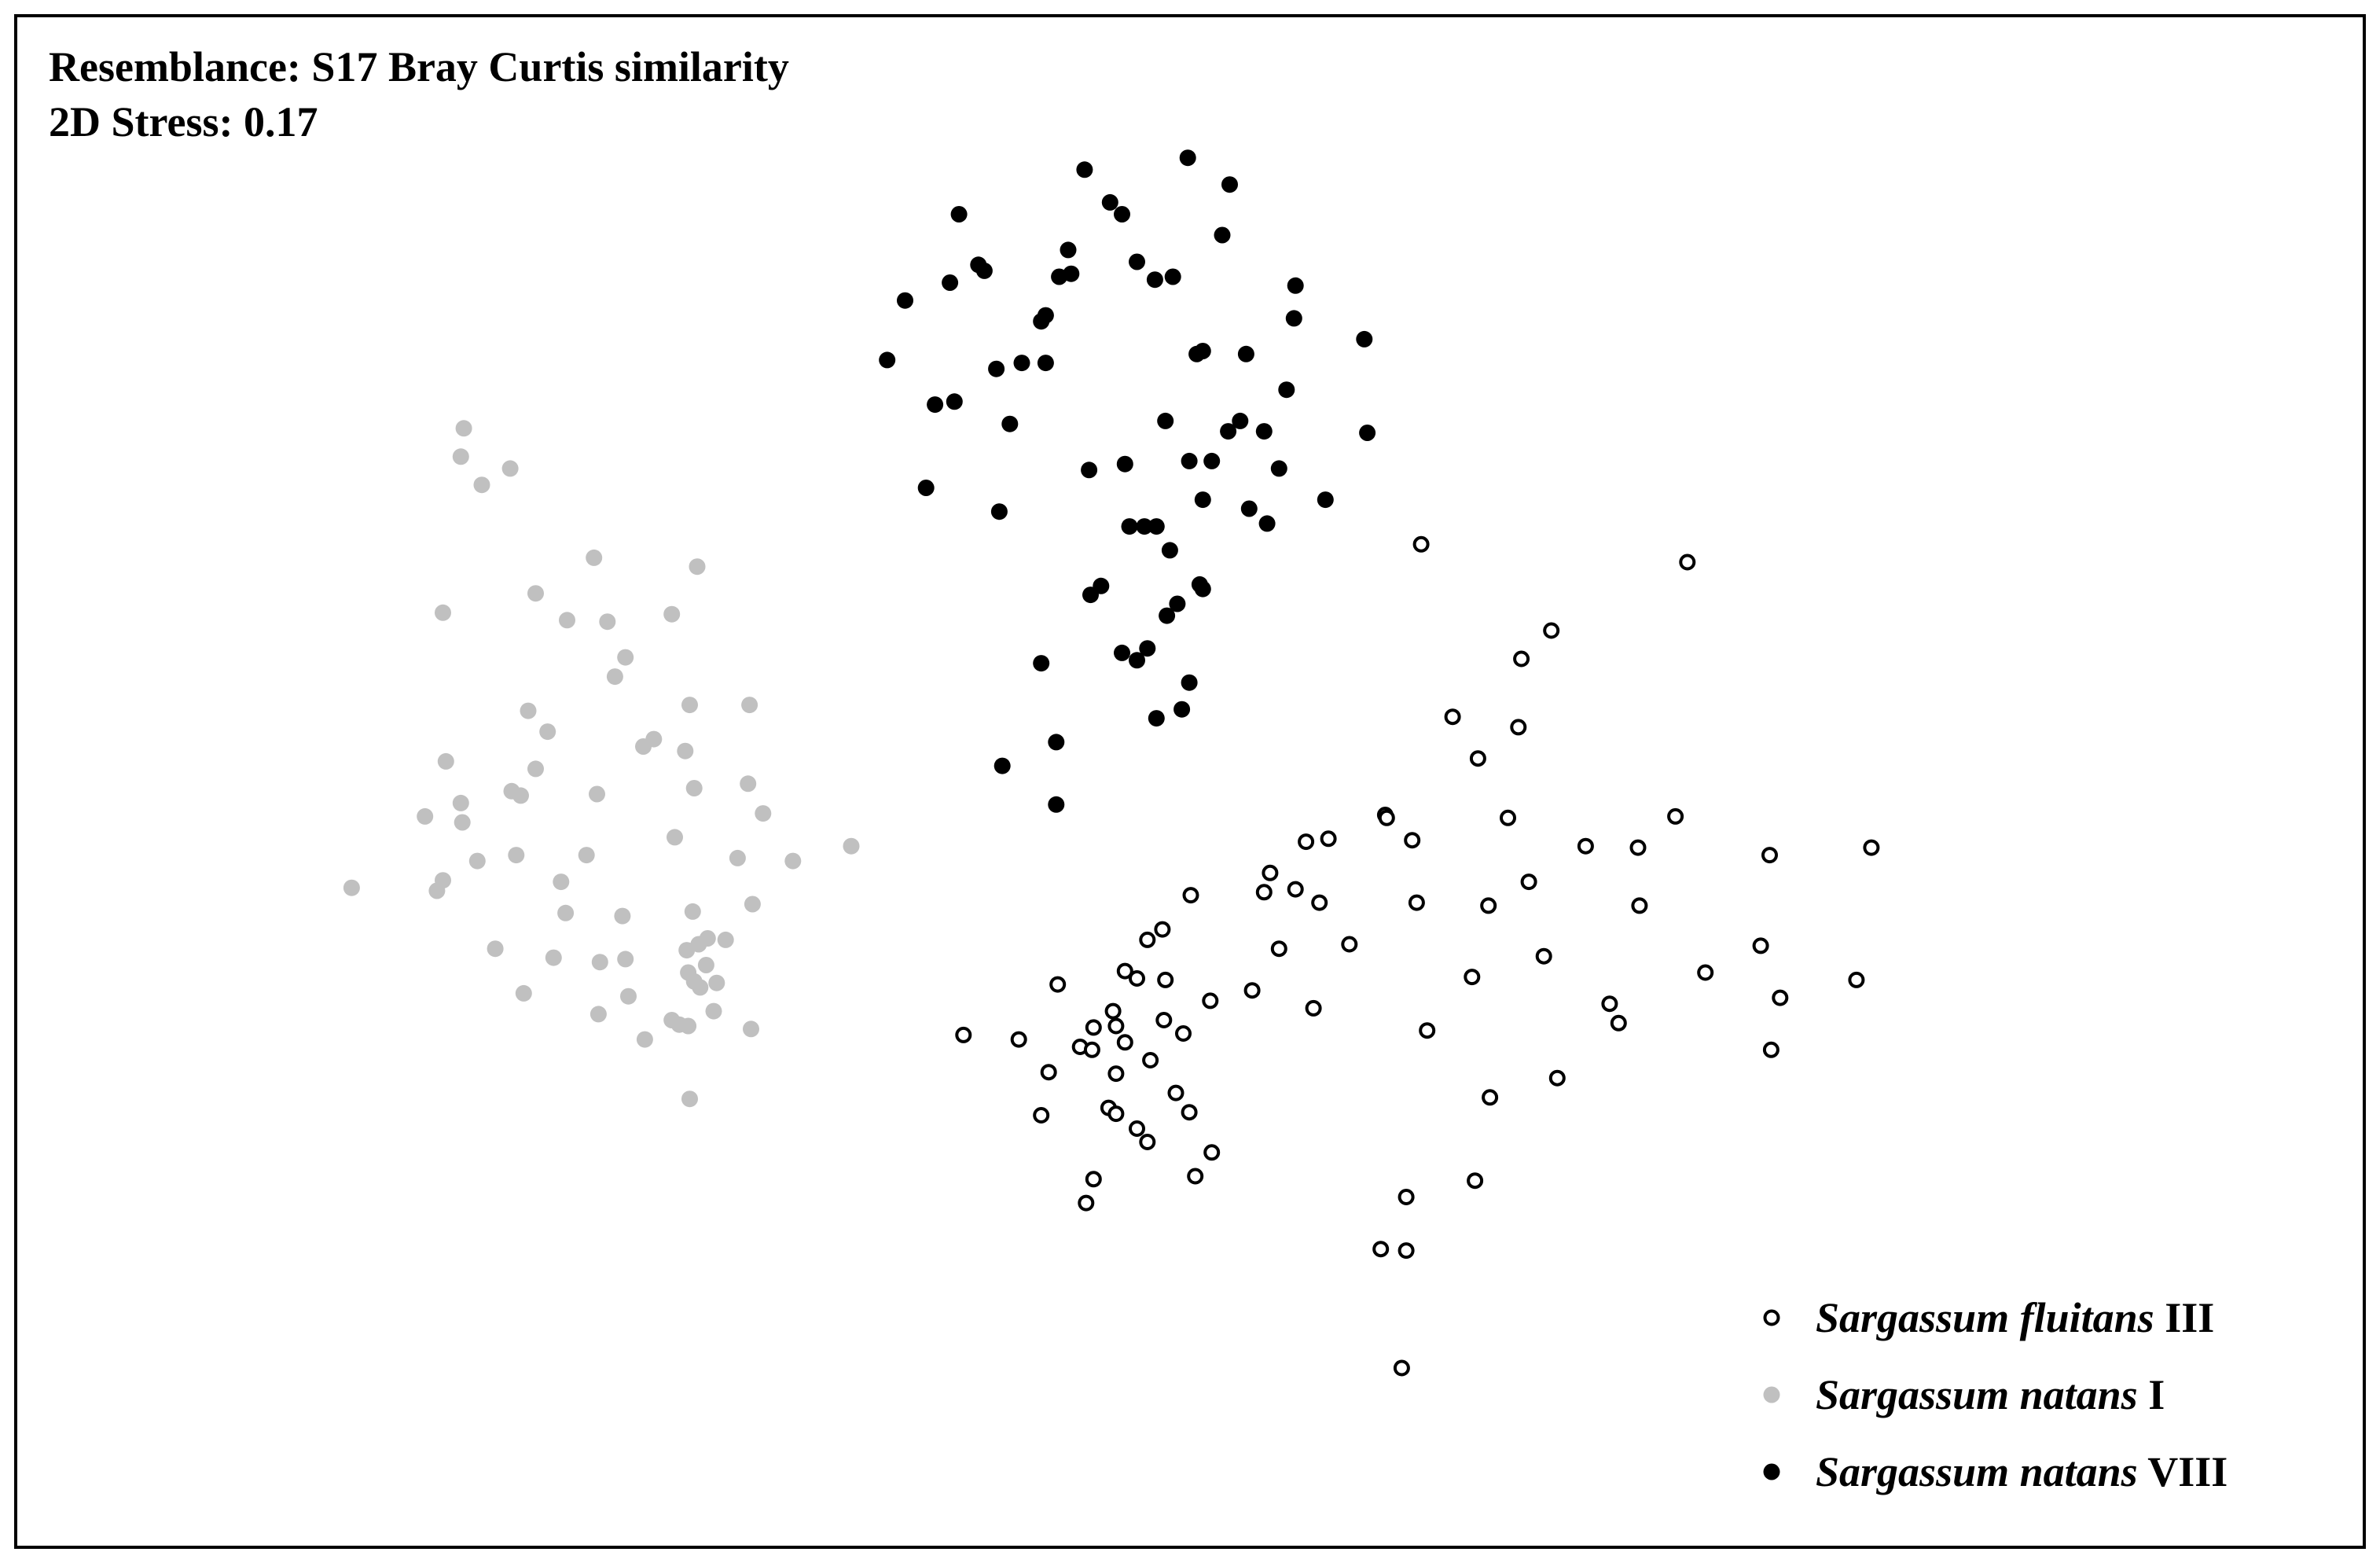 This screenshot has height=1563, width=2380. What do you see at coordinates (1985, 1317) in the screenshot?
I see `legend-species-name: Sargassum fluitans` at bounding box center [1985, 1317].